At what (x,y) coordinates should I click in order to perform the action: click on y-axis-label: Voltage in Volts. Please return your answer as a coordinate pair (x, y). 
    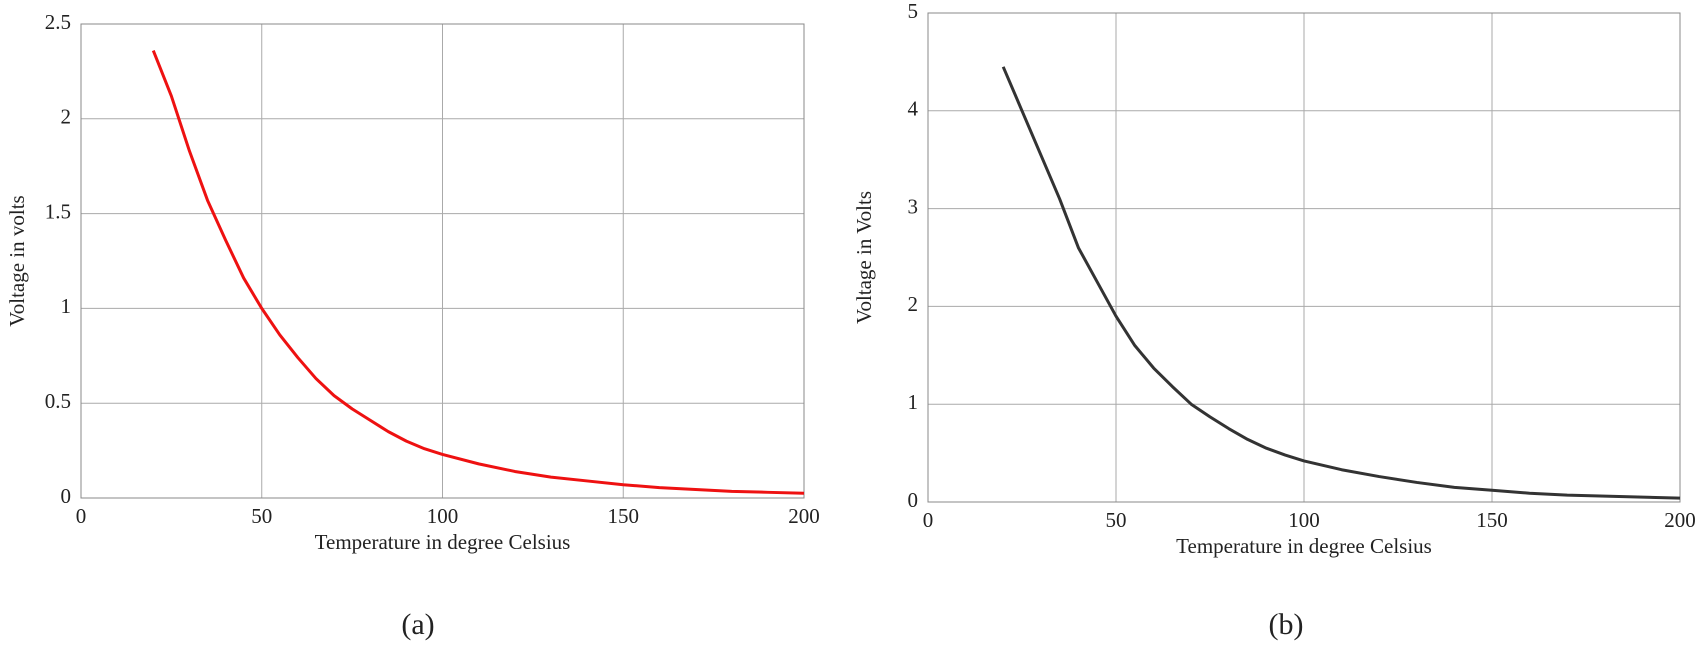
    Looking at the image, I should click on (864, 257).